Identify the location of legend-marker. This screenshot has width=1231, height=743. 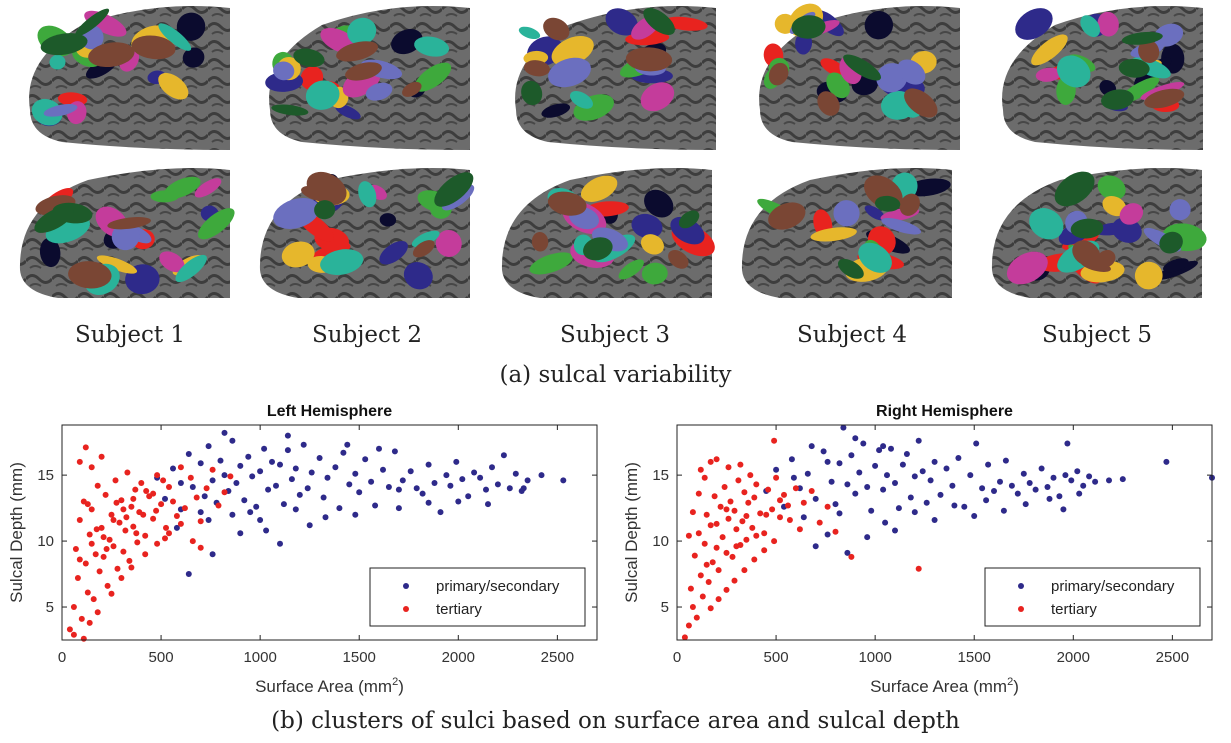
(406, 609).